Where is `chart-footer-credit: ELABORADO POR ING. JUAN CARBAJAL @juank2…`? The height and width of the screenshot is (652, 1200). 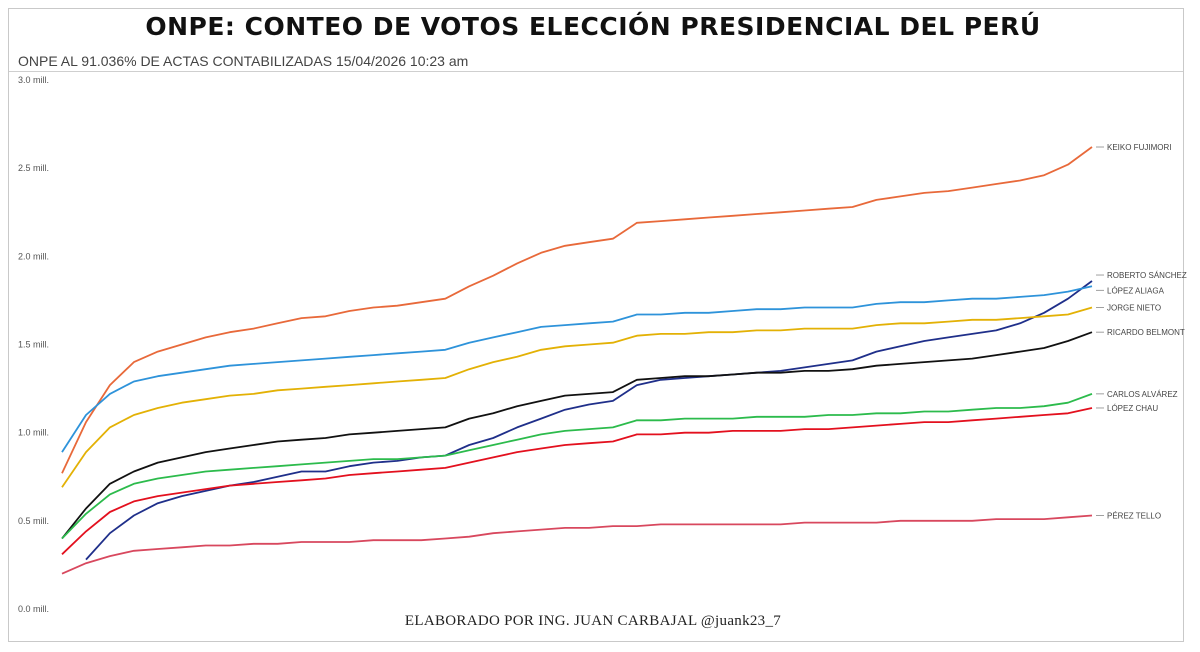 chart-footer-credit: ELABORADO POR ING. JUAN CARBAJAL @juank2… is located at coordinates (593, 621).